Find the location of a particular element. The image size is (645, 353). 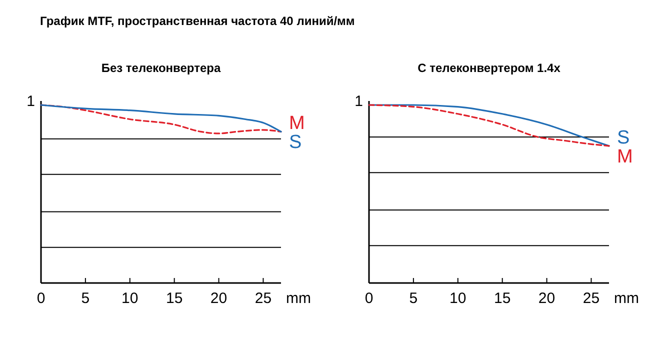

chart-subtitle: Без телеконвертера is located at coordinates (161, 68).